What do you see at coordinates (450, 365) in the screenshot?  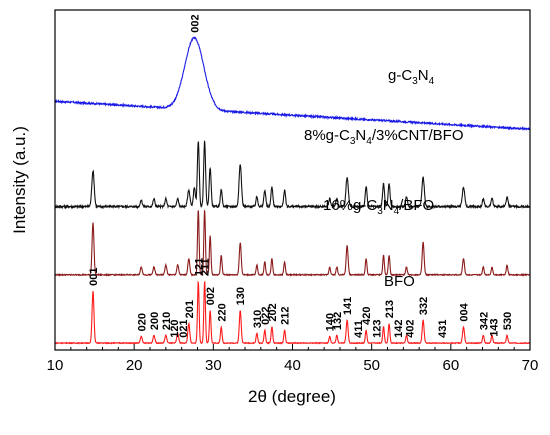 I see `x-tick-label: 60` at bounding box center [450, 365].